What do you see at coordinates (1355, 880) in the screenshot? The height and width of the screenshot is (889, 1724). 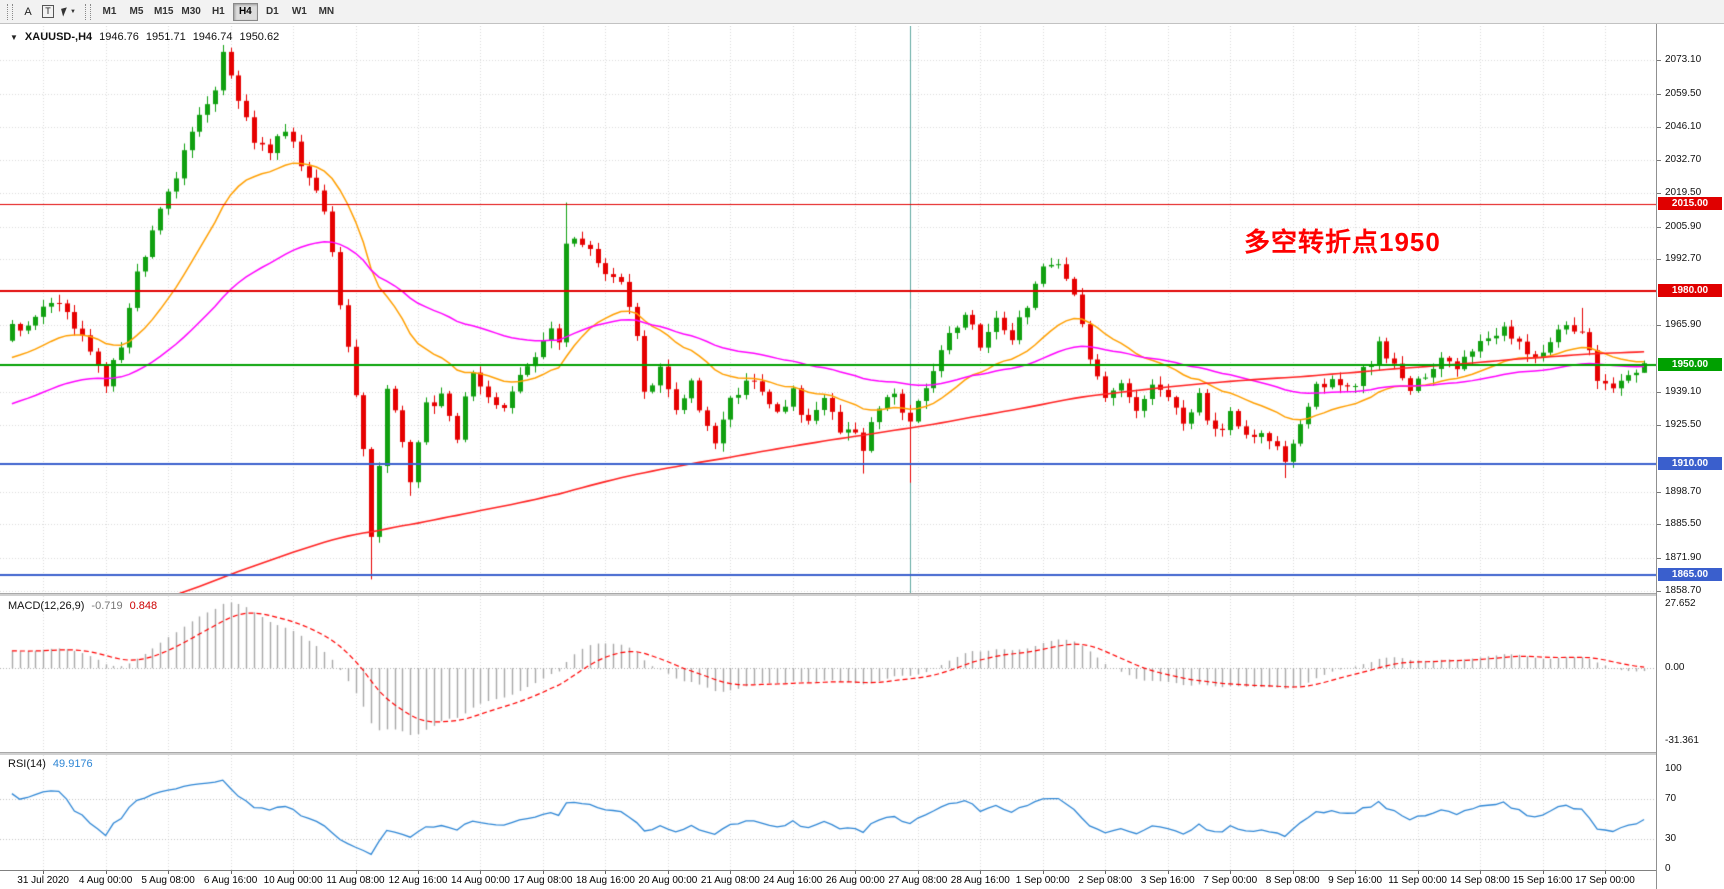 I see `time-axis-label: 9 Sep 16:00` at bounding box center [1355, 880].